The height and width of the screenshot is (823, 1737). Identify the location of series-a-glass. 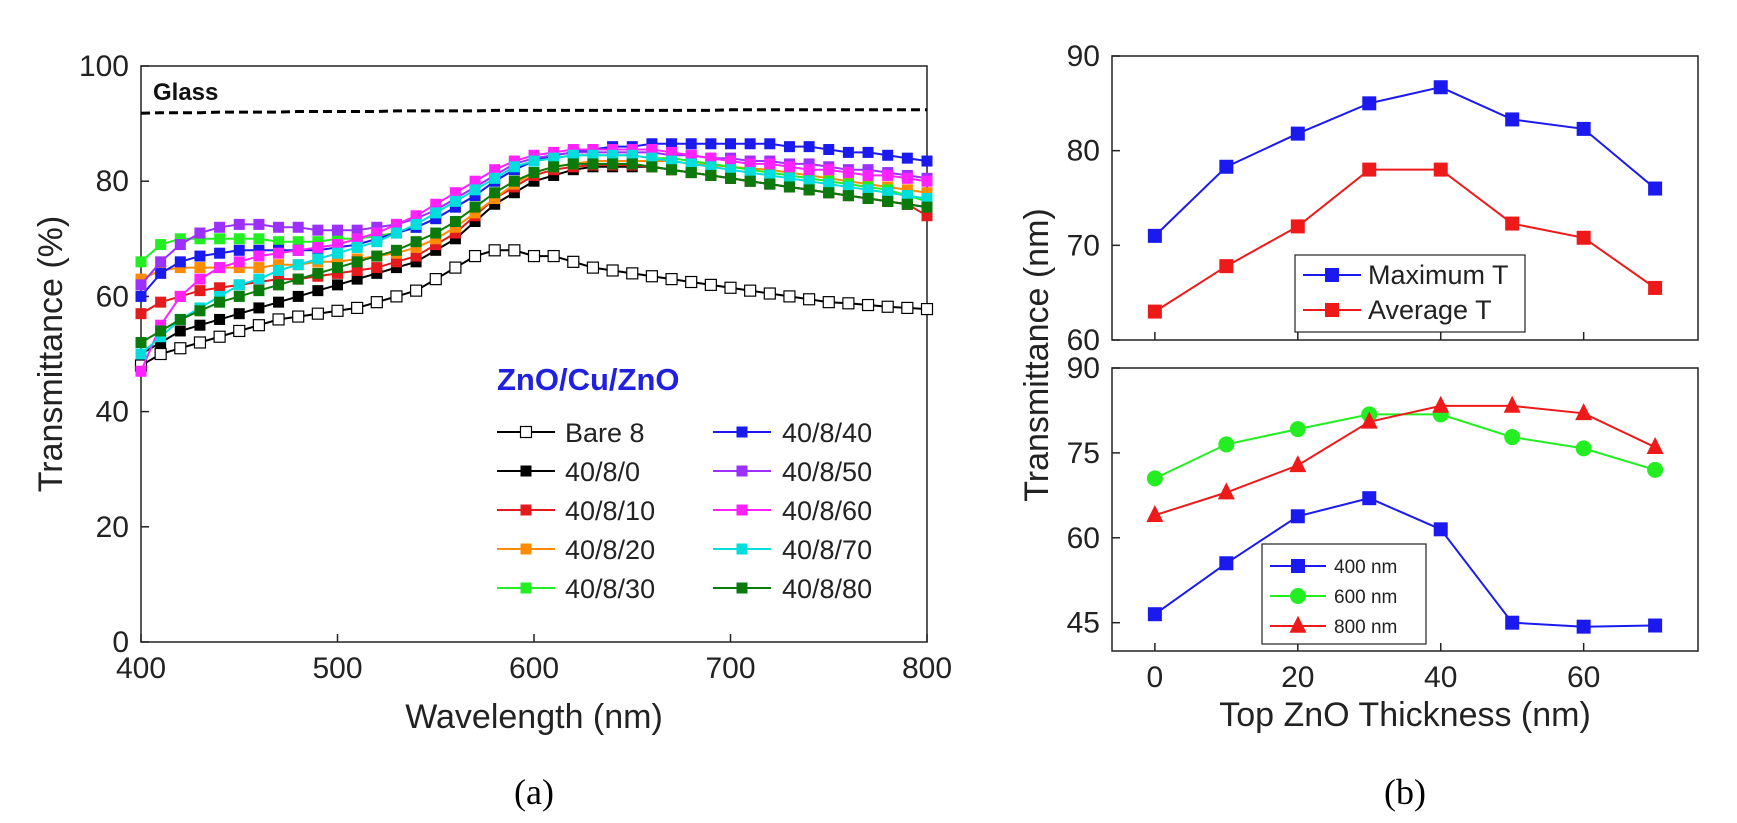
(533, 111).